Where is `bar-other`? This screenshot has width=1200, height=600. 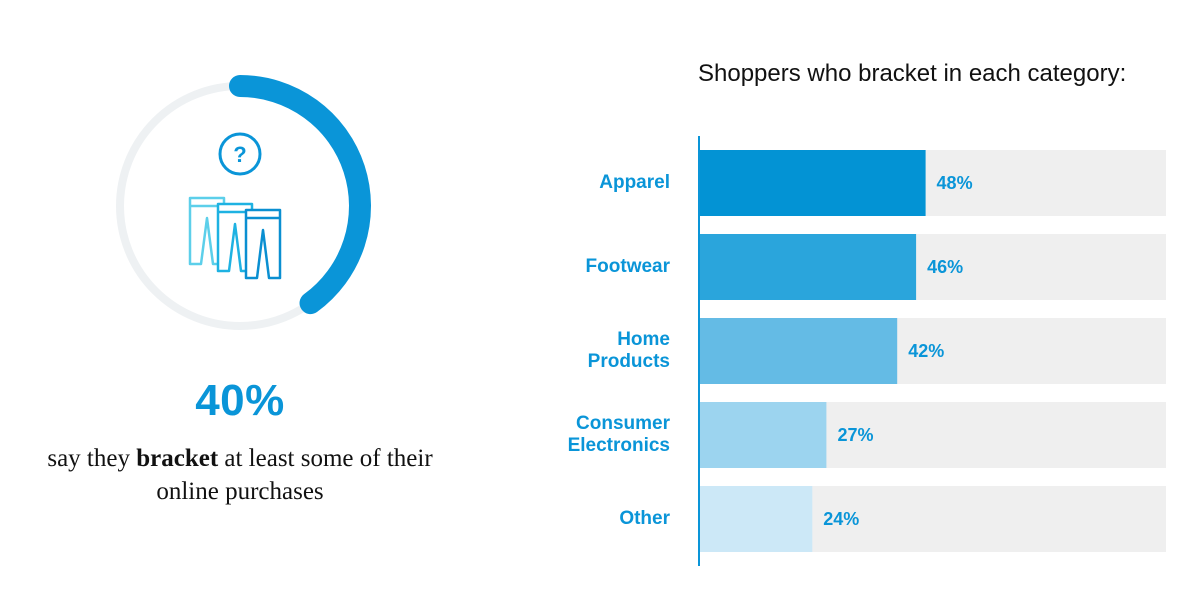
bar-other is located at coordinates (756, 519).